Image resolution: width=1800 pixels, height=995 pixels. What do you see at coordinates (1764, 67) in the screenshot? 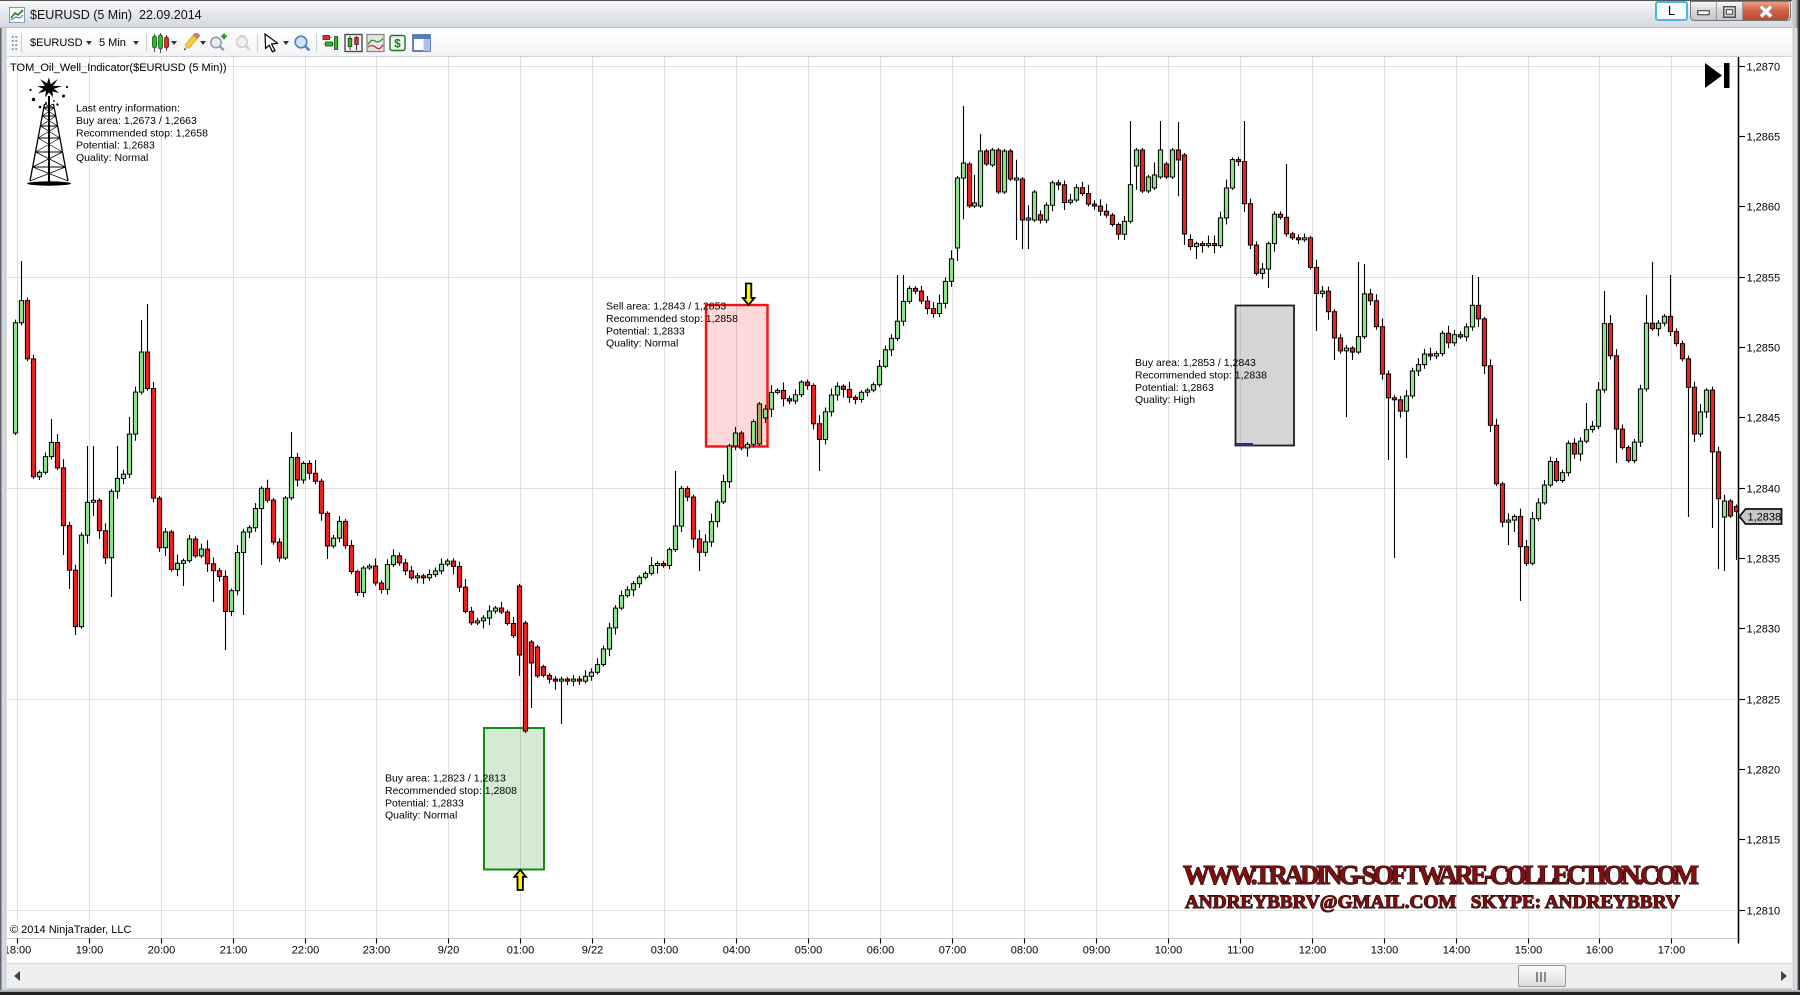
I see `svg-text: 1,2870` at bounding box center [1764, 67].